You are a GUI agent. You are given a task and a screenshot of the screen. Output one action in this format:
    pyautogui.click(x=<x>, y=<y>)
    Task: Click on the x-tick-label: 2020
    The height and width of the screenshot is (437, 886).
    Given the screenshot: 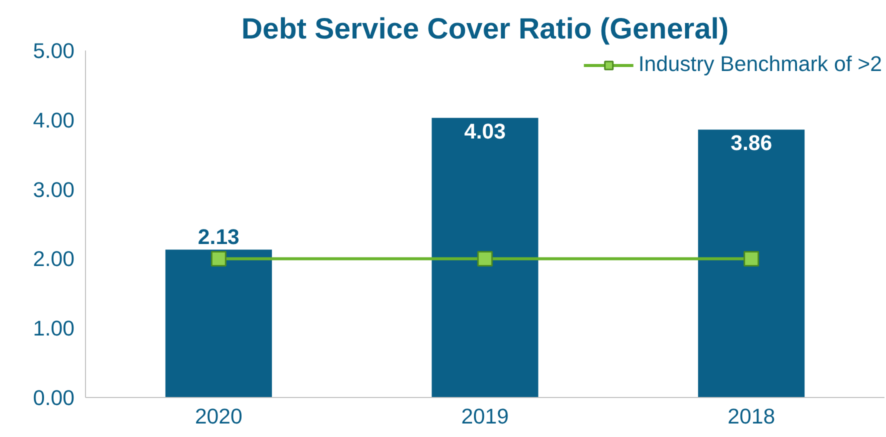 What is the action you would take?
    pyautogui.click(x=218, y=416)
    